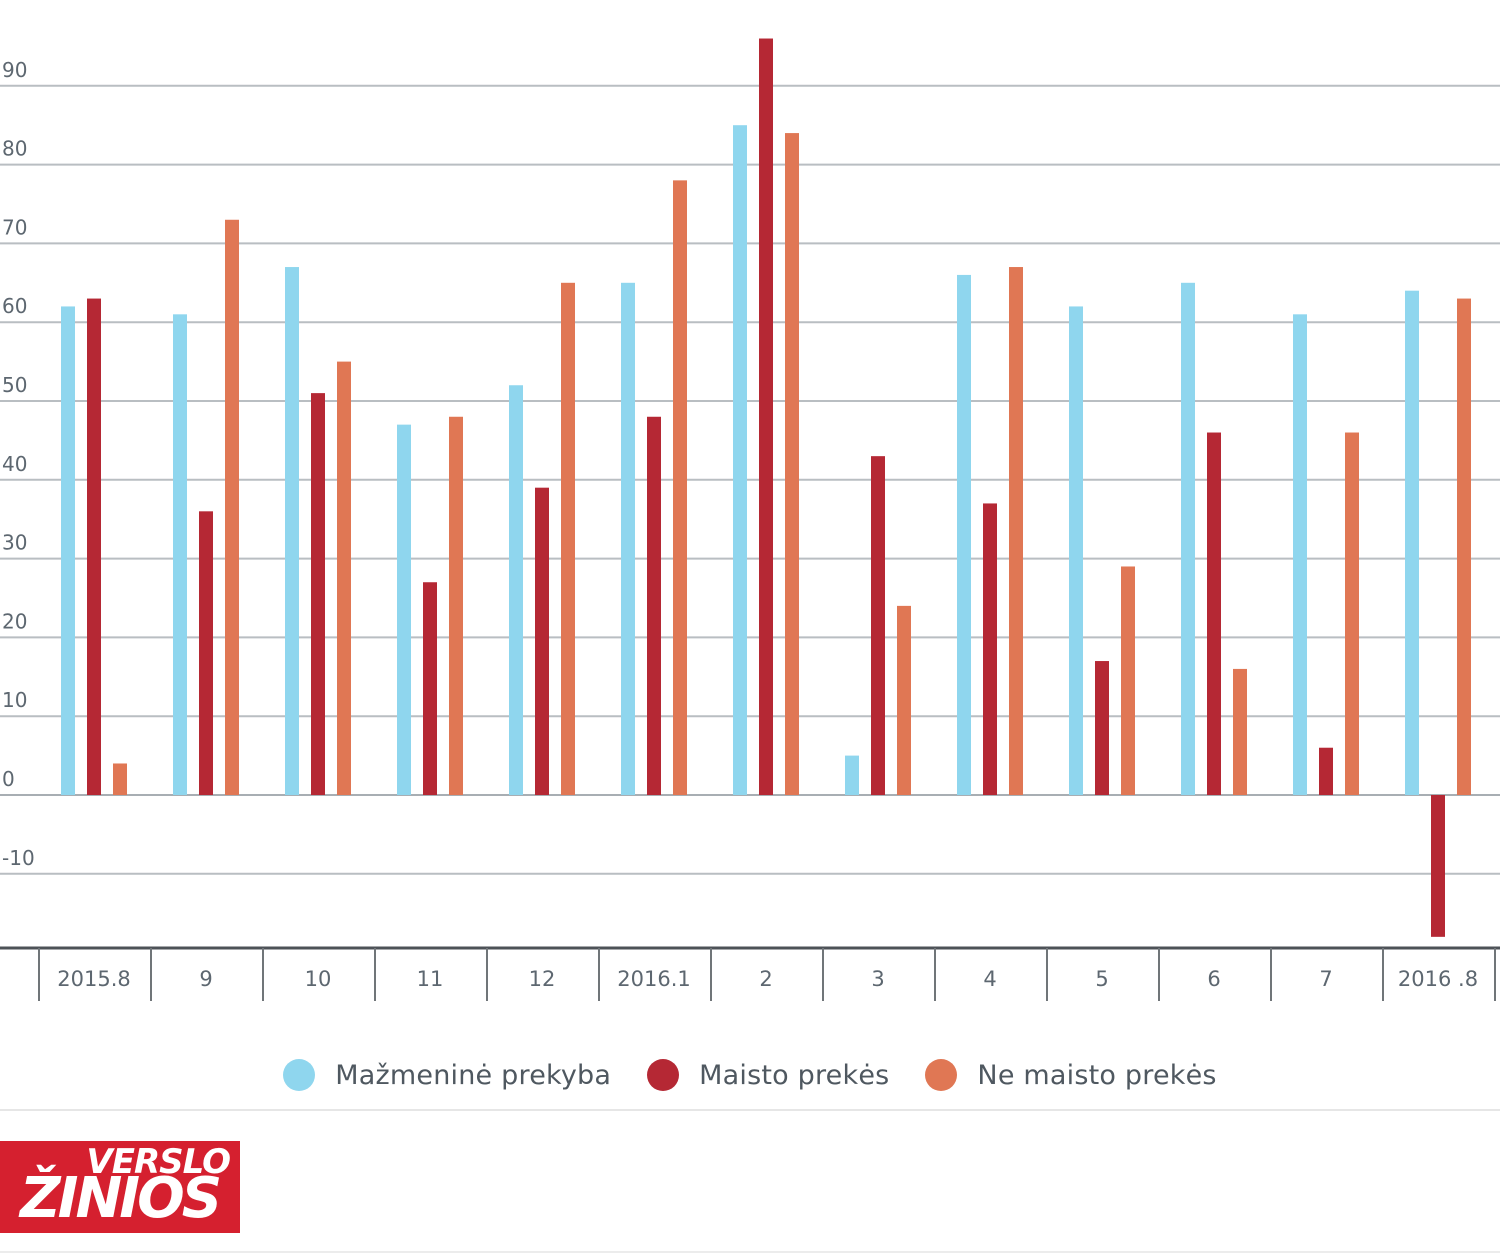 The width and height of the screenshot is (1500, 1257). Describe the element at coordinates (14, 700) in the screenshot. I see `y-tick-label: 10` at that location.